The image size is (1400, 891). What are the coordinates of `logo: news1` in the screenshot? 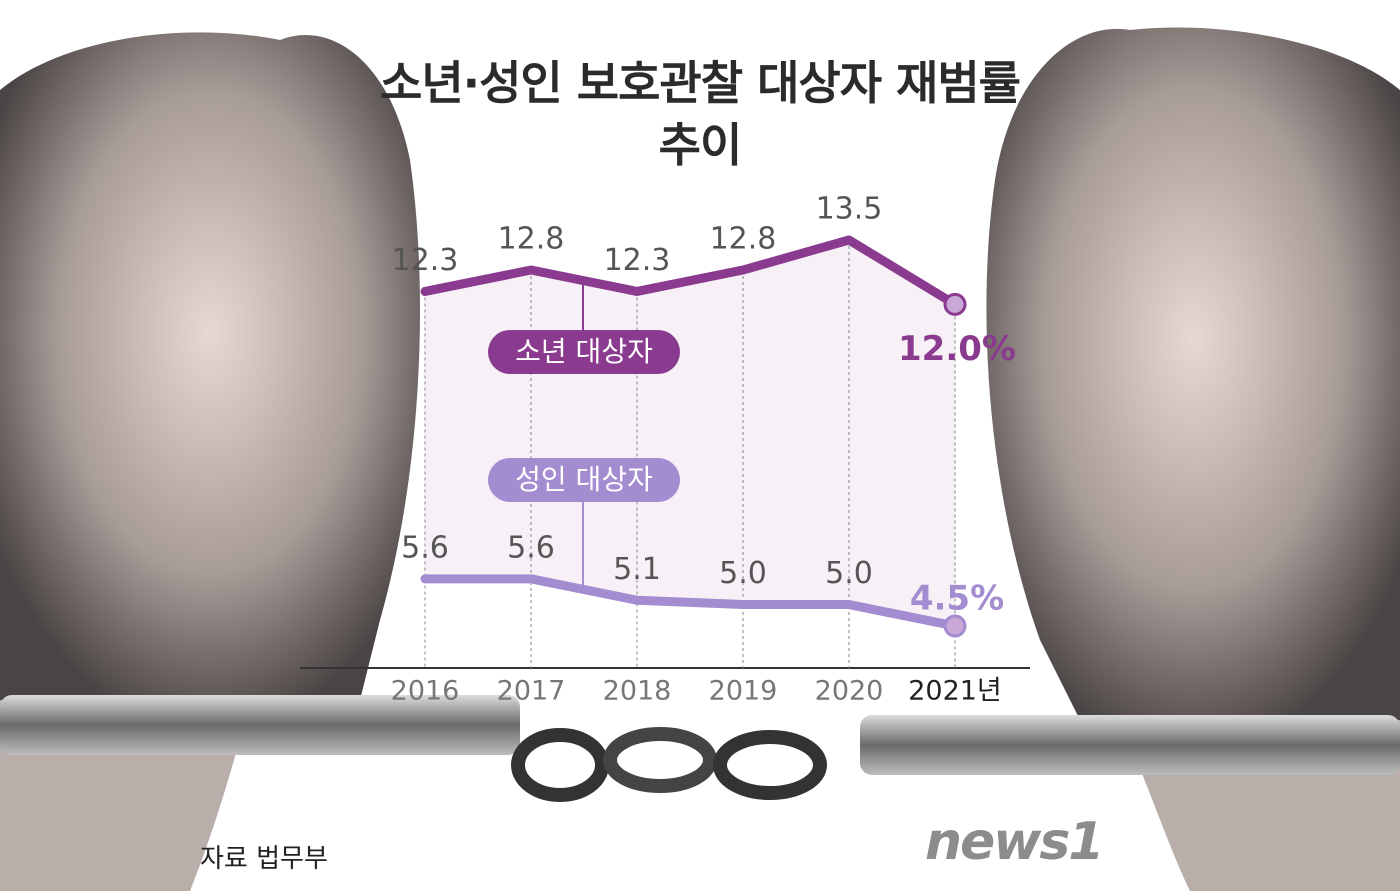 It's located at (1014, 842).